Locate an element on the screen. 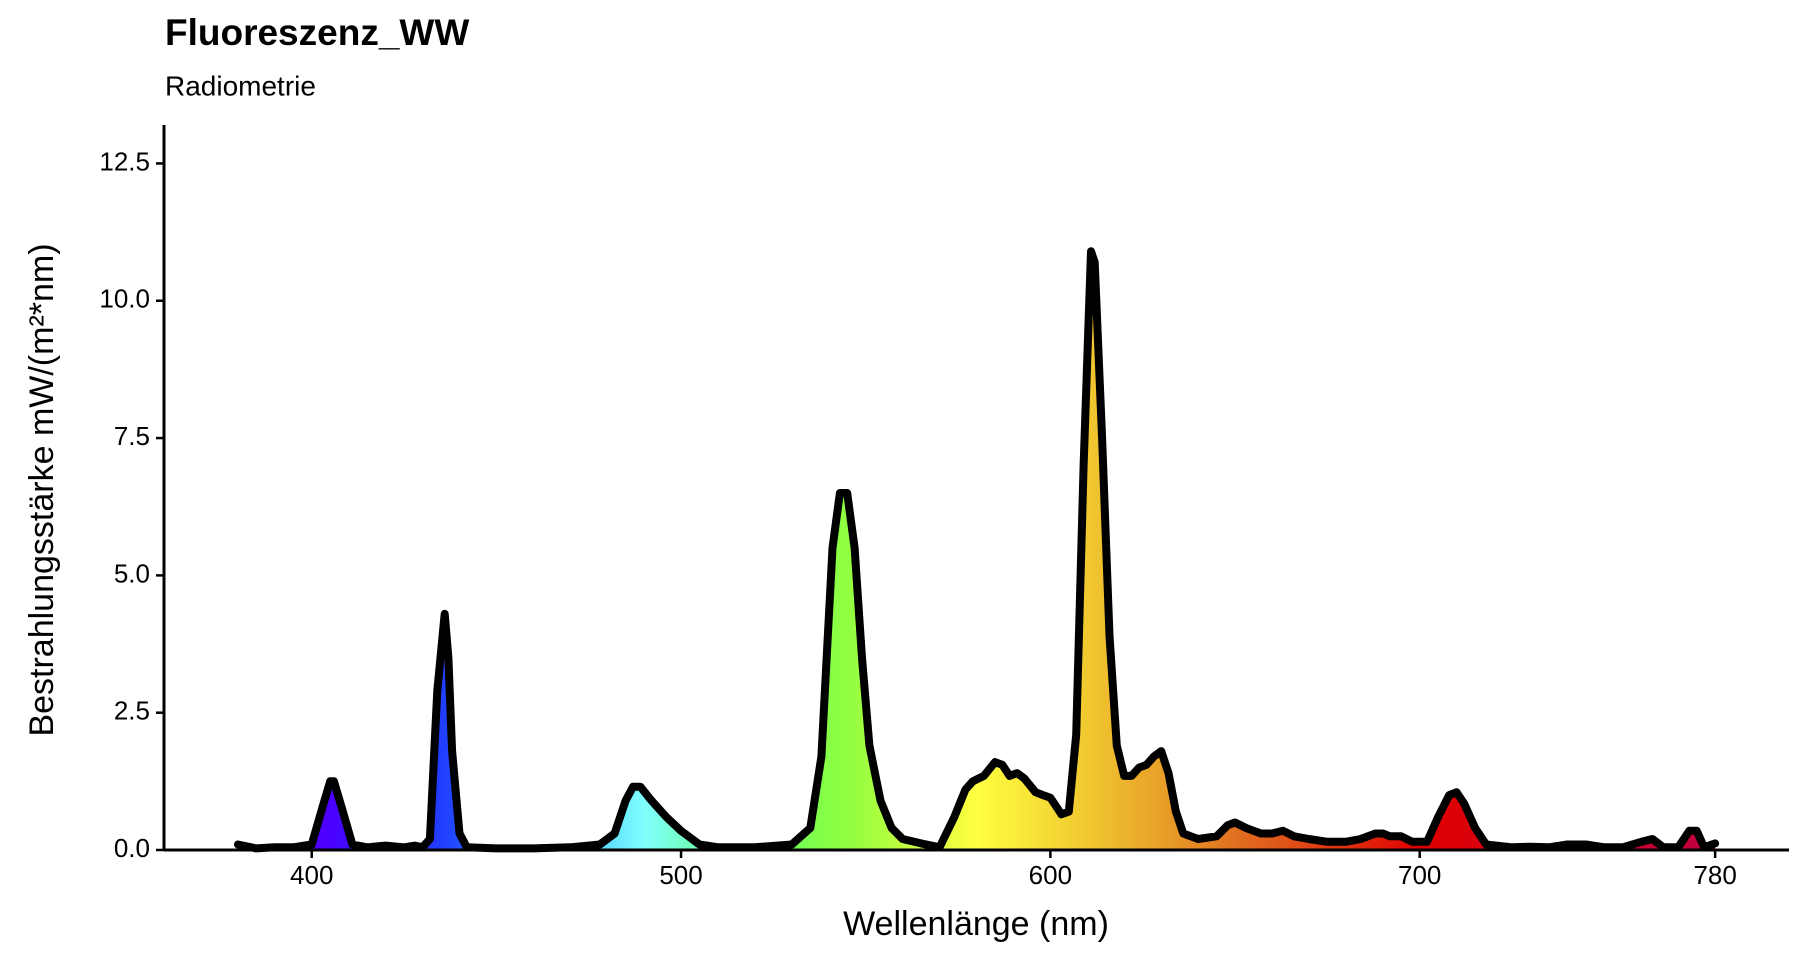  y-tick-label: 2.5 is located at coordinates (132, 711).